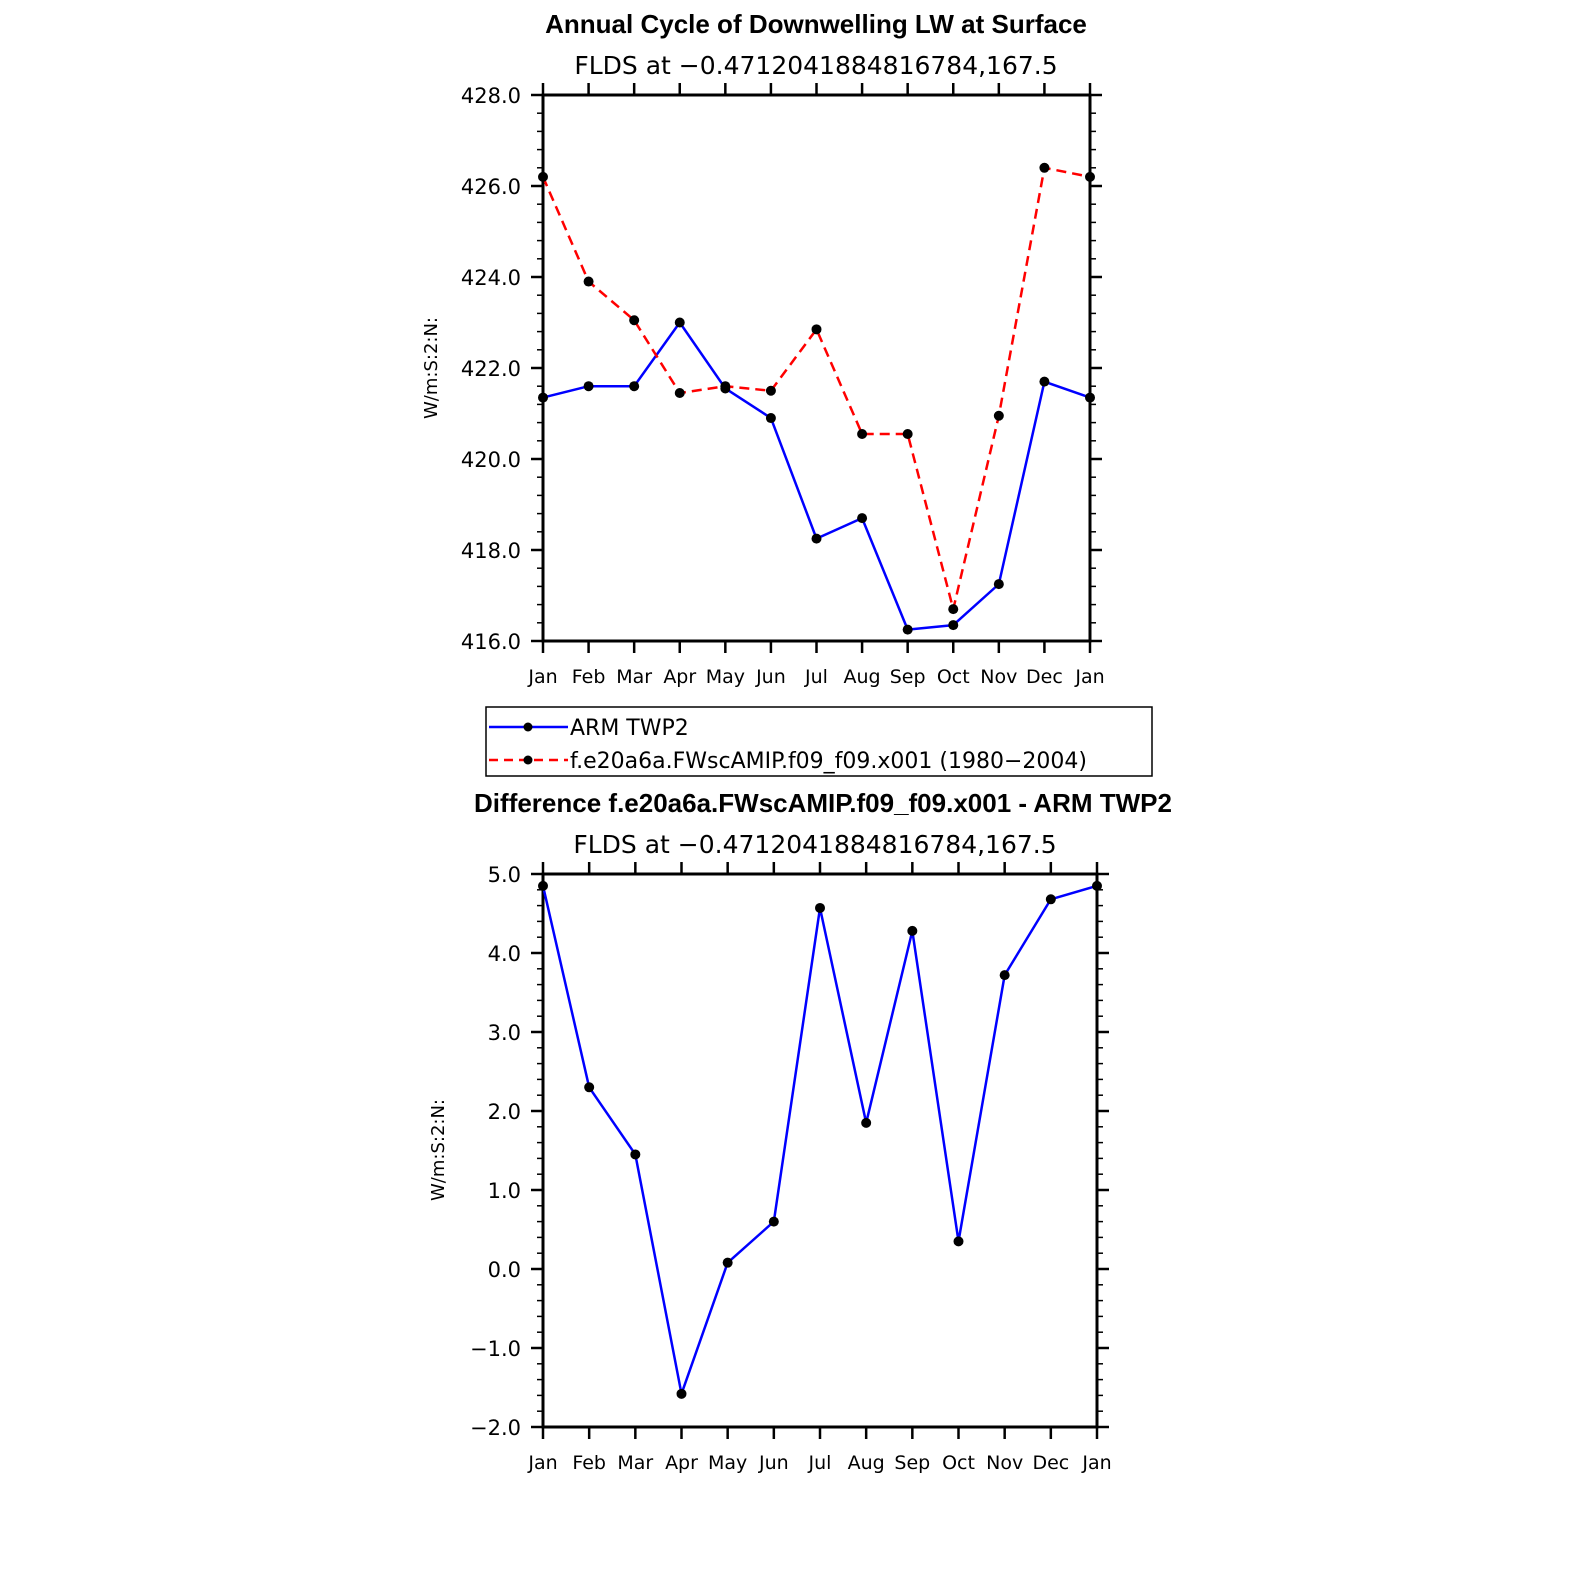 Image resolution: width=1574 pixels, height=1579 pixels. I want to click on y-tick-label: −1.0, so click(495, 1349).